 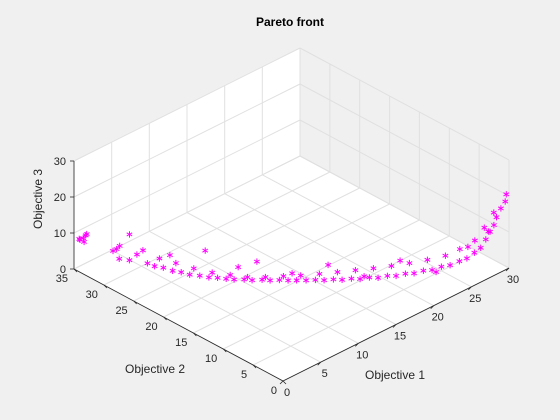 What do you see at coordinates (211, 359) in the screenshot?
I see `y-tick-label: 10` at bounding box center [211, 359].